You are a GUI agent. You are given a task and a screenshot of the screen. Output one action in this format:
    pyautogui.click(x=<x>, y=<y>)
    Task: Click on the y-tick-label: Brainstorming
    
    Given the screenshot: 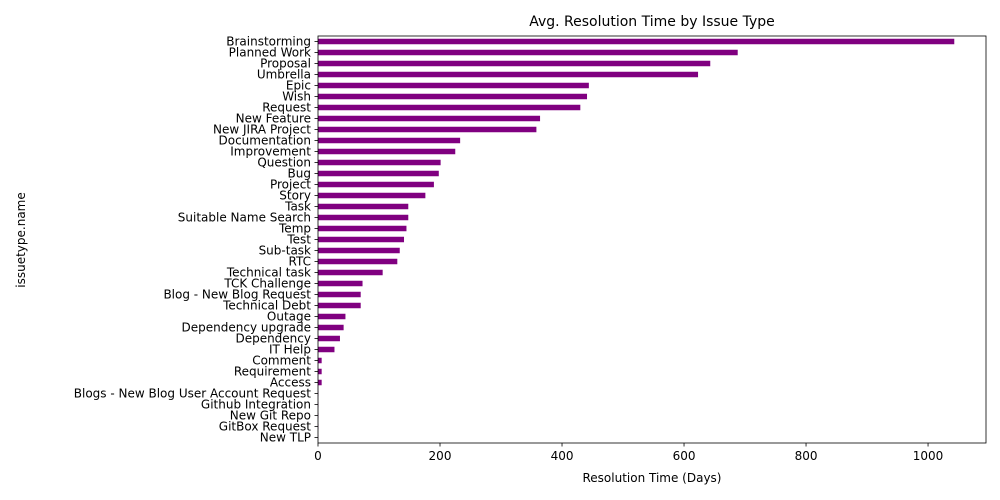 What is the action you would take?
    pyautogui.click(x=268, y=42)
    